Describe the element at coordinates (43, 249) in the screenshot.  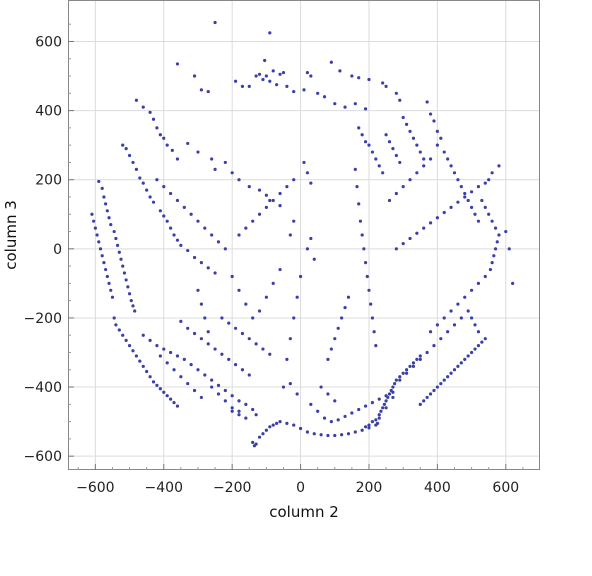
I see `y-tick-labels: −600 −400 −200 0 200 400 600` at that location.